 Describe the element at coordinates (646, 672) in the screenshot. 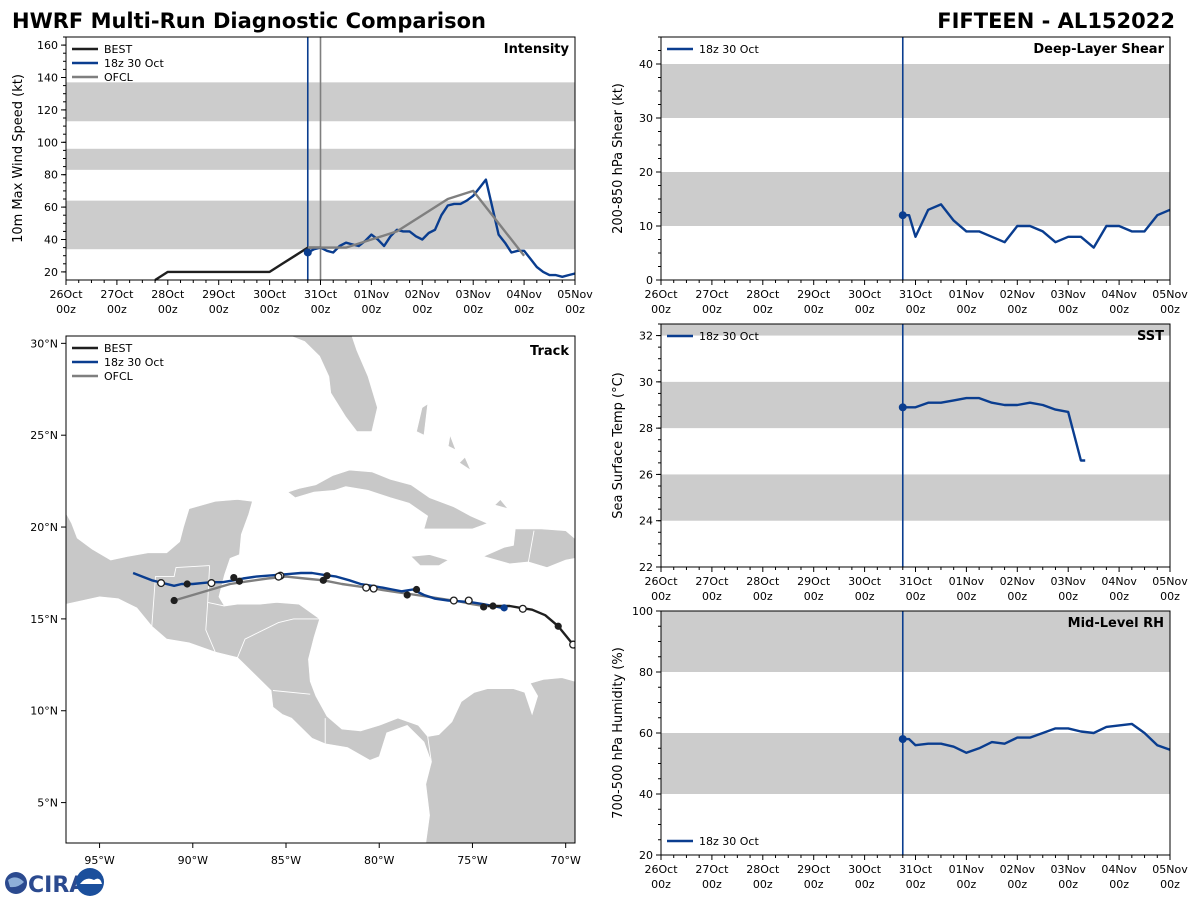

I see `rh-ytick-label: 80` at that location.